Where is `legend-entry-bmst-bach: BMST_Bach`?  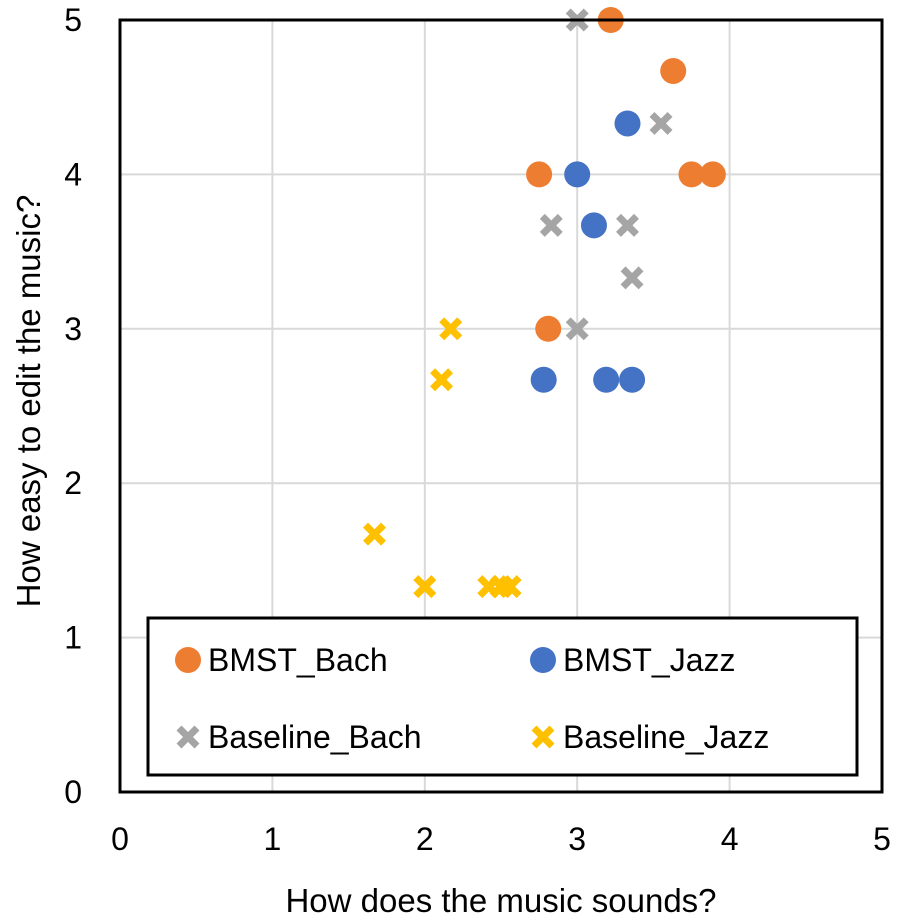 legend-entry-bmst-bach: BMST_Bach is located at coordinates (281, 660).